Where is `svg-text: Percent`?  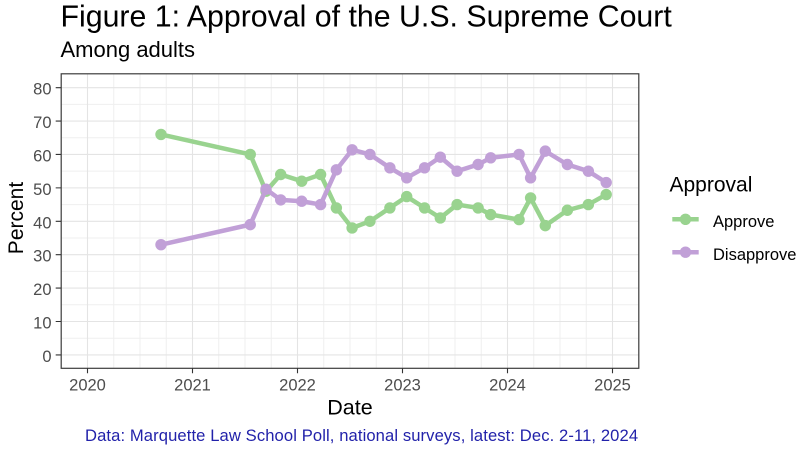 svg-text: Percent is located at coordinates (16, 218).